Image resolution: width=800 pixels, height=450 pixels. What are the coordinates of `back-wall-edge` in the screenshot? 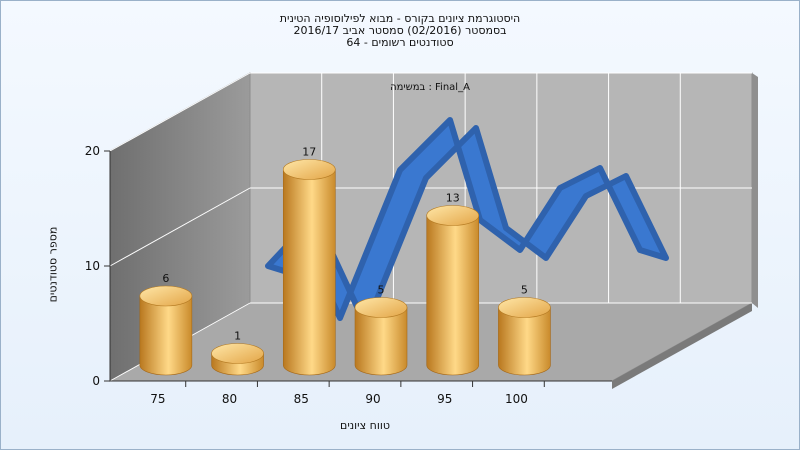 It's located at (755, 190).